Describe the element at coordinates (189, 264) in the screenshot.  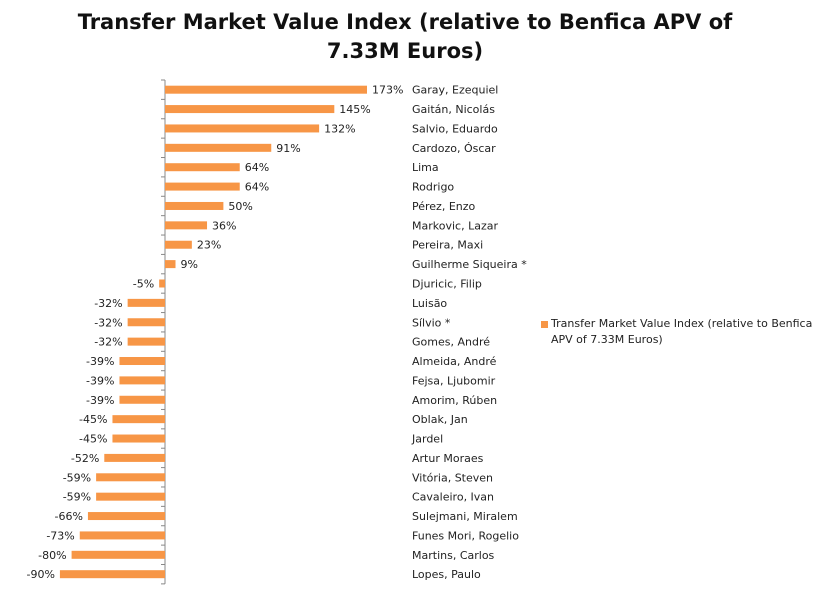
I see `data-label: 9%` at that location.